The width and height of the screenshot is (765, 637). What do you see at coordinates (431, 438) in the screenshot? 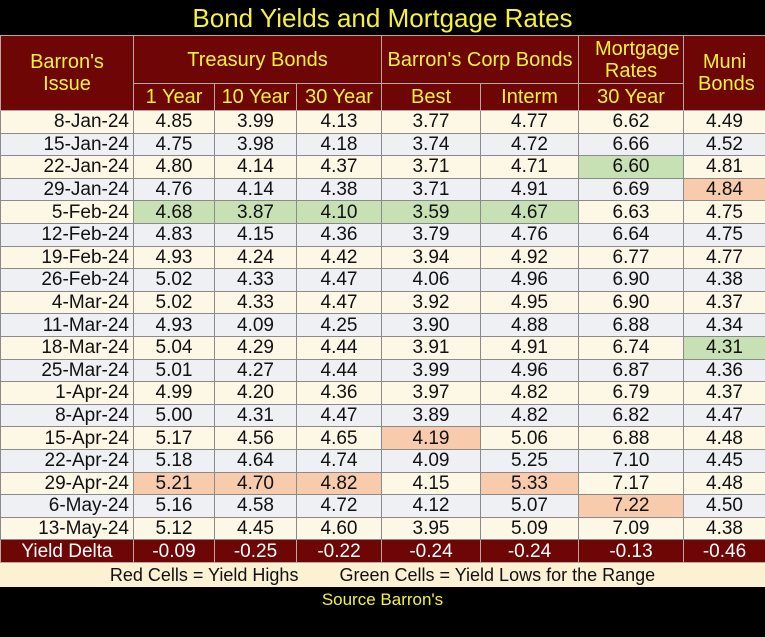
I see `value-cell-high: 4.19` at bounding box center [431, 438].